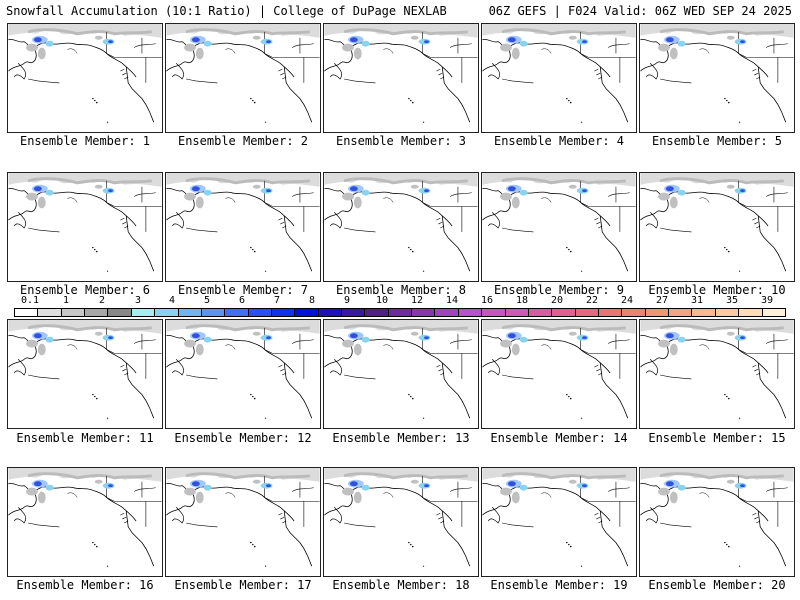 The image size is (800, 600). Describe the element at coordinates (522, 300) in the screenshot. I see `colorbar-tick-label: 18` at that location.